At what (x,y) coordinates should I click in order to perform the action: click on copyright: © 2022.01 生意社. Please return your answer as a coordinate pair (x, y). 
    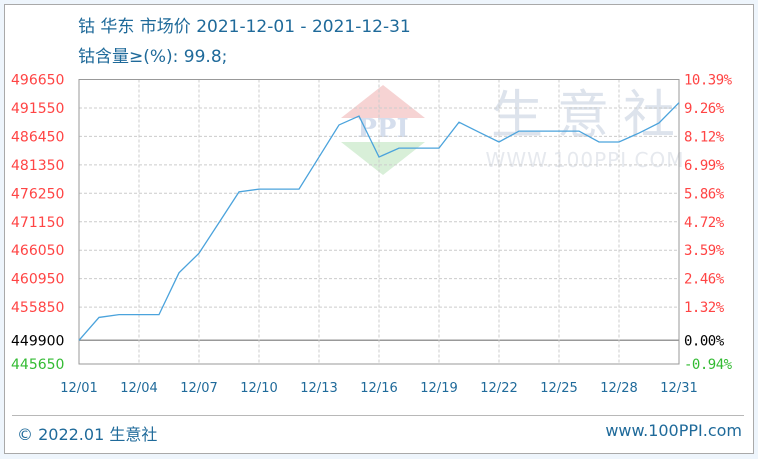
    Looking at the image, I should click on (87, 434).